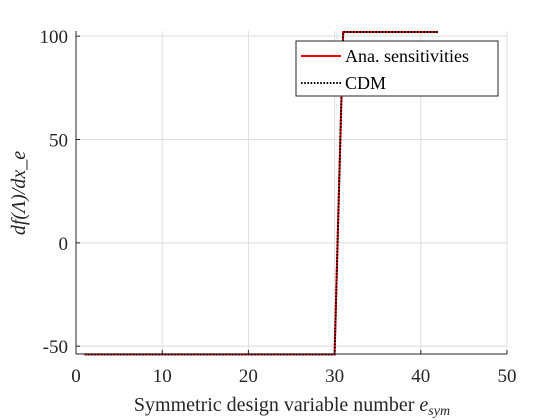 The width and height of the screenshot is (560, 420). Describe the element at coordinates (76, 376) in the screenshot. I see `x-tick-label: 0` at that location.